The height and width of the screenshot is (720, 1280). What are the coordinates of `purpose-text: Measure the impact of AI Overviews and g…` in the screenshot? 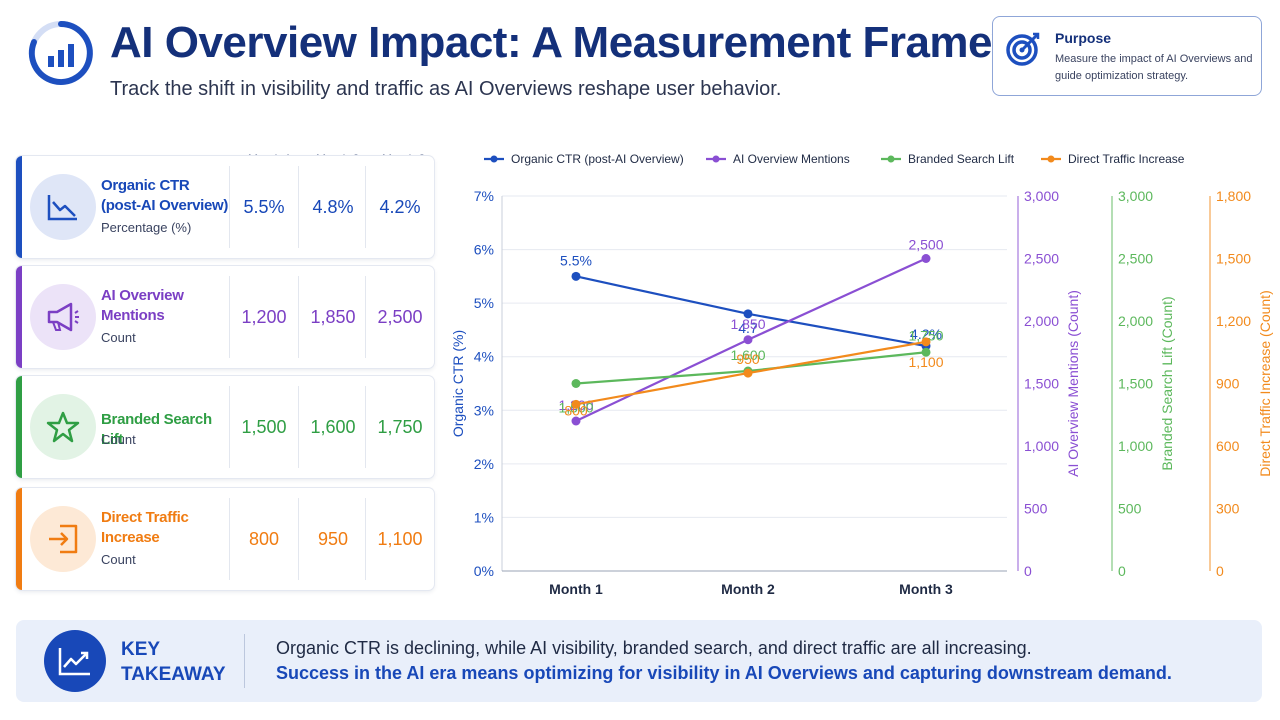 It's located at (1154, 67).